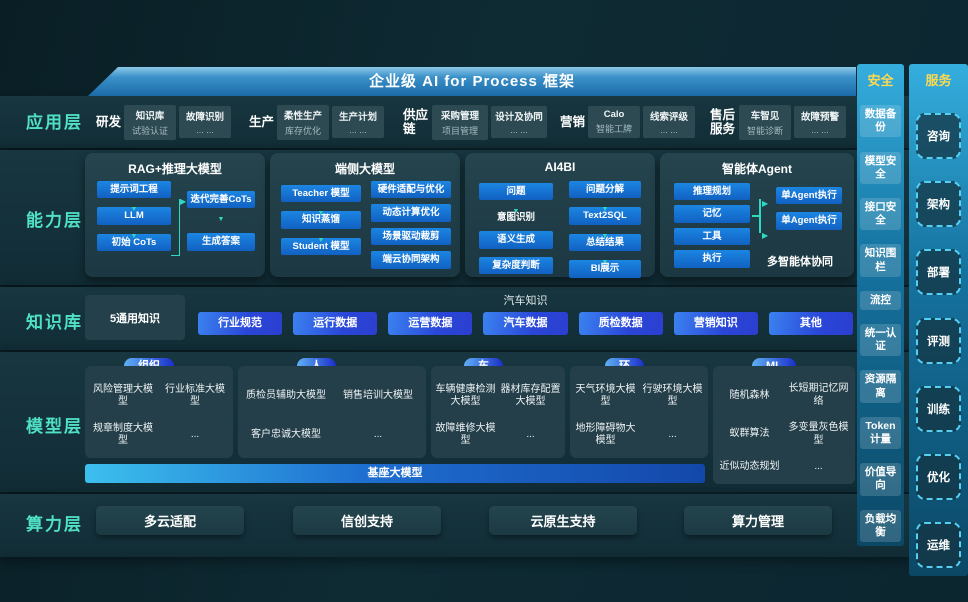 Image resolution: width=968 pixels, height=602 pixels. What do you see at coordinates (516, 192) in the screenshot?
I see `flow-node: 问题` at bounding box center [516, 192].